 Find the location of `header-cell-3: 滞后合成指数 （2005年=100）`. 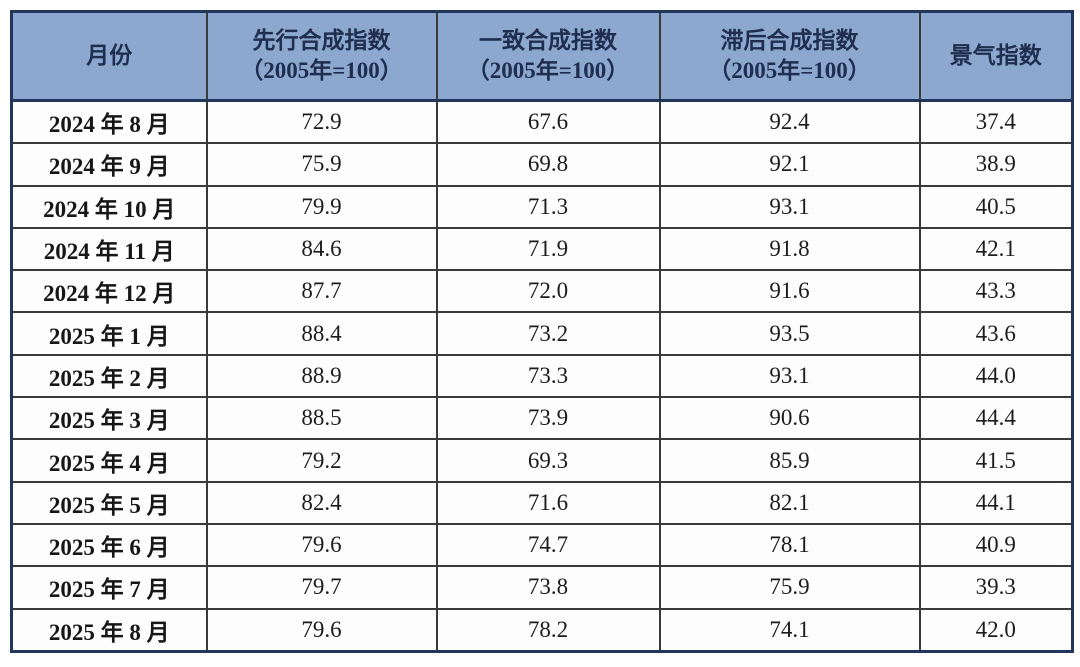

header-cell-3: 滞后合成指数 （2005年=100） is located at coordinates (789, 56).